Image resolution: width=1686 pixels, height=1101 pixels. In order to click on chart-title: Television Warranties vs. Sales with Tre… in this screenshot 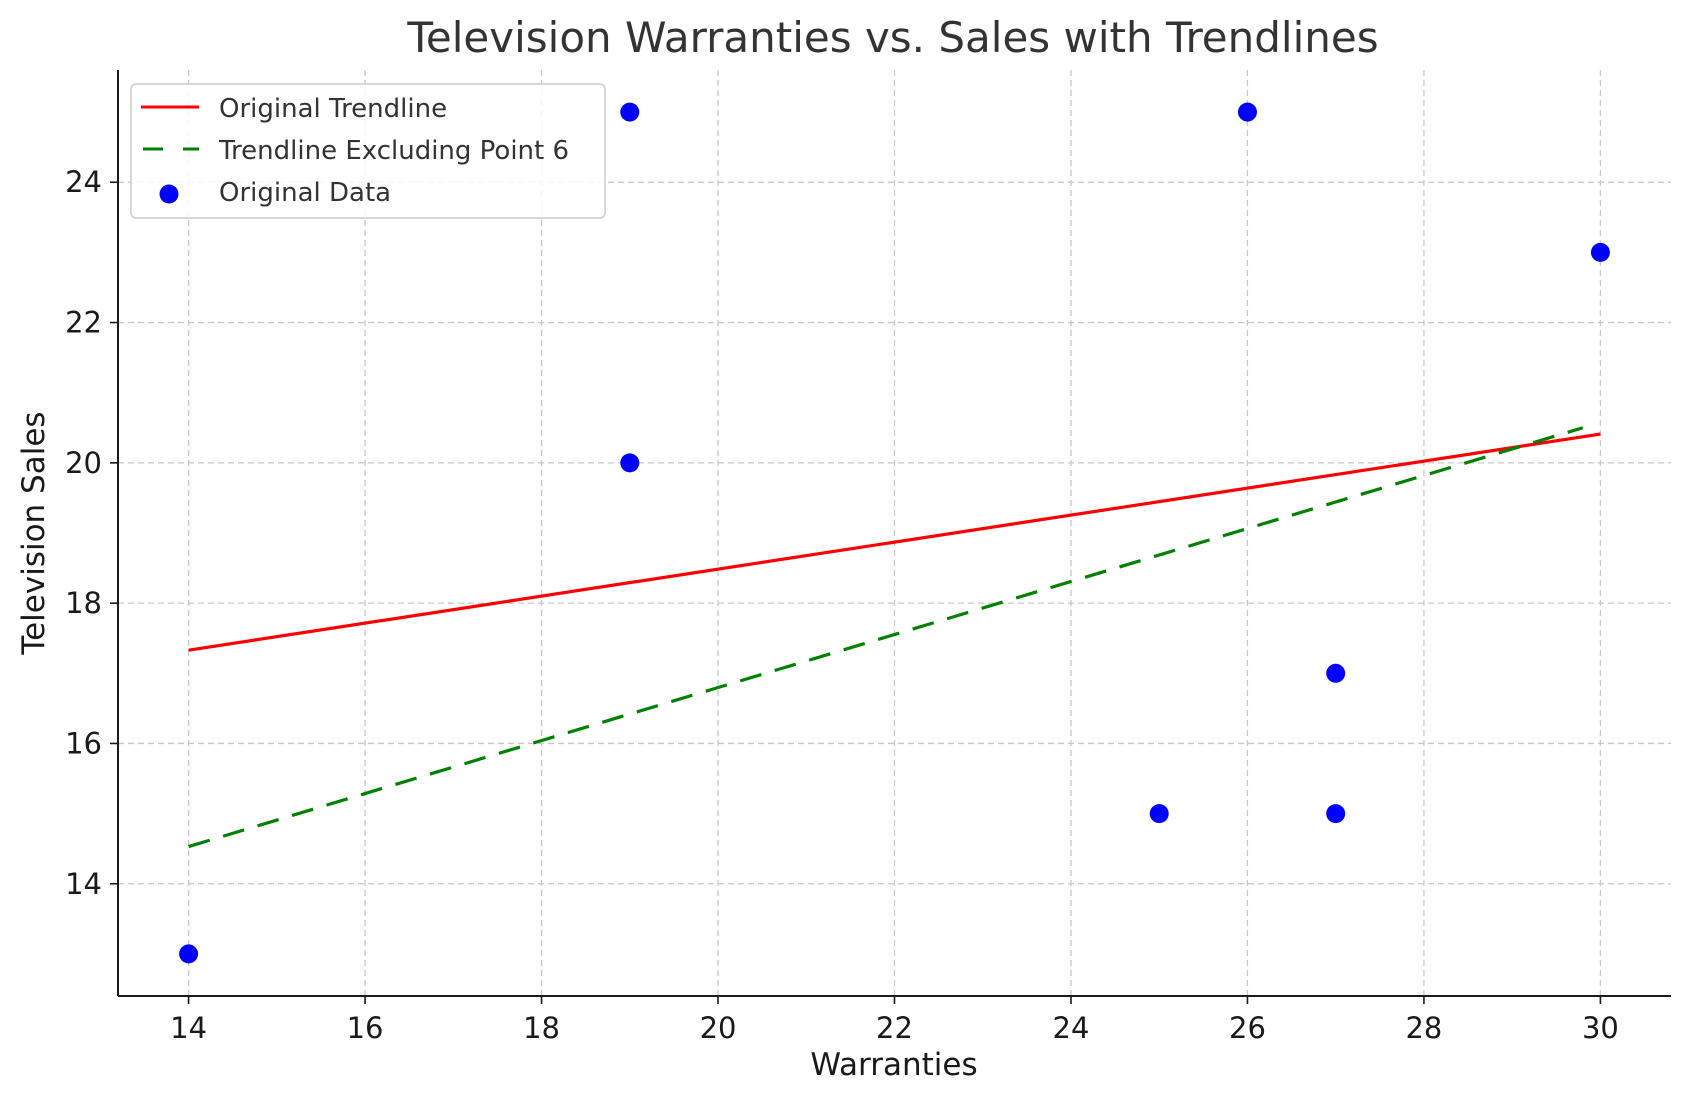, I will do `click(892, 37)`.